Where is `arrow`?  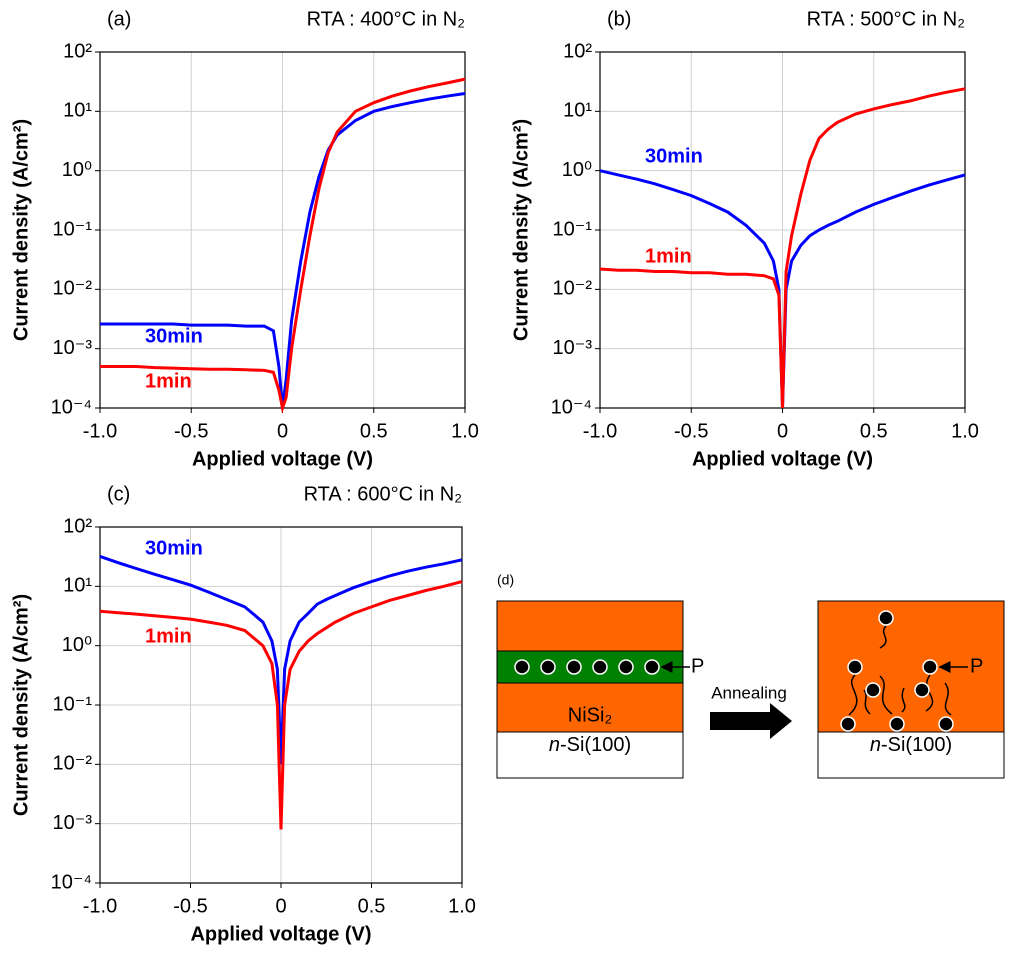
arrow is located at coordinates (751, 721).